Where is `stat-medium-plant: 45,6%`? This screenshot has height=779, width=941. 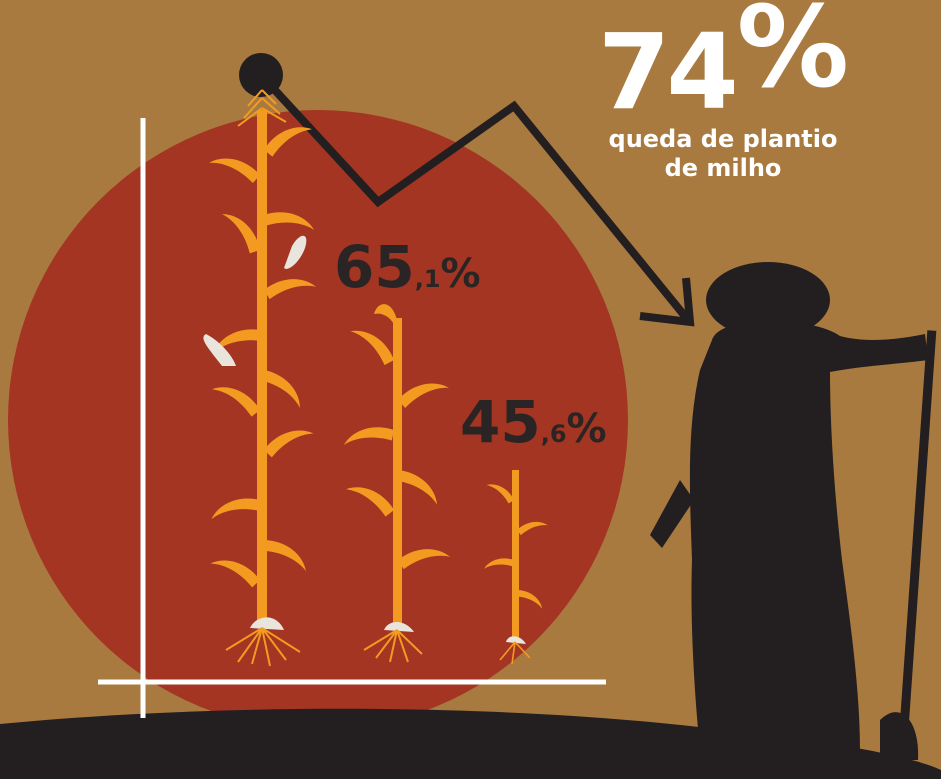 stat-medium-plant: 45,6% is located at coordinates (533, 422).